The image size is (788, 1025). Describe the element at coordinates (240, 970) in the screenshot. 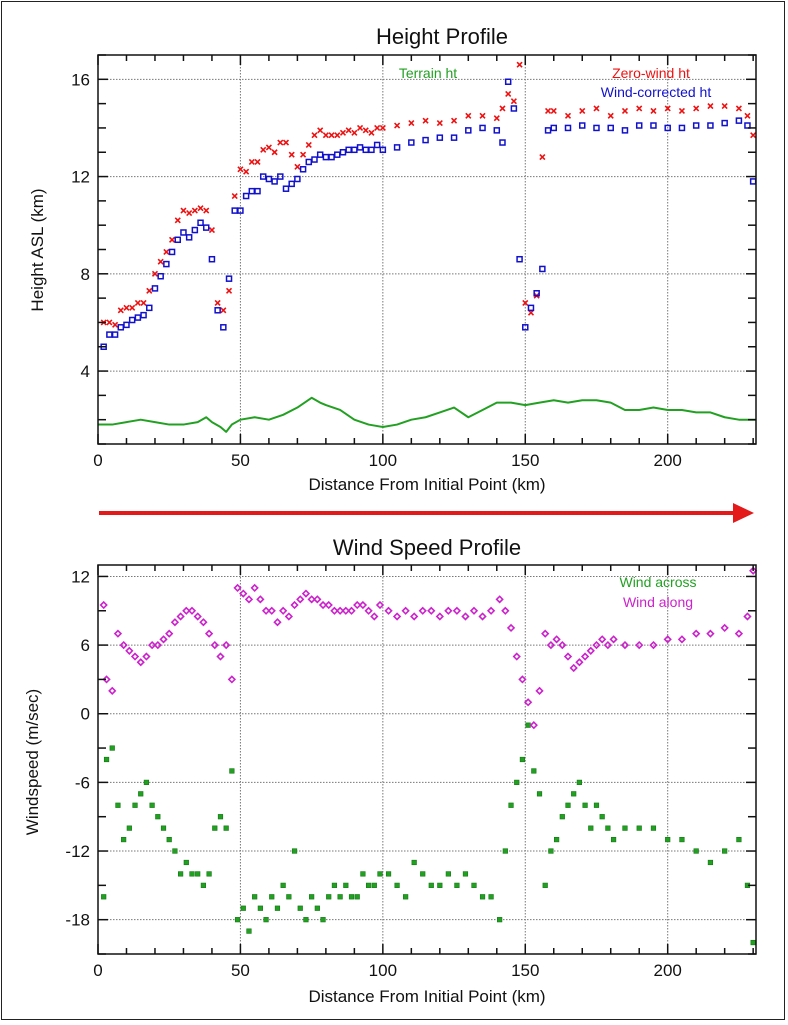

I see `x-tick-label: 50` at that location.